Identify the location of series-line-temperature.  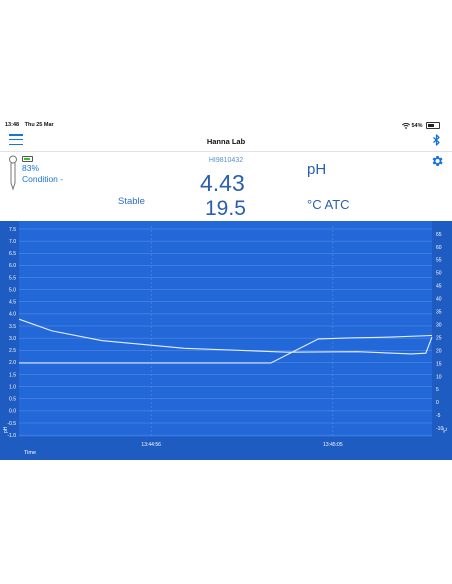
(226, 349).